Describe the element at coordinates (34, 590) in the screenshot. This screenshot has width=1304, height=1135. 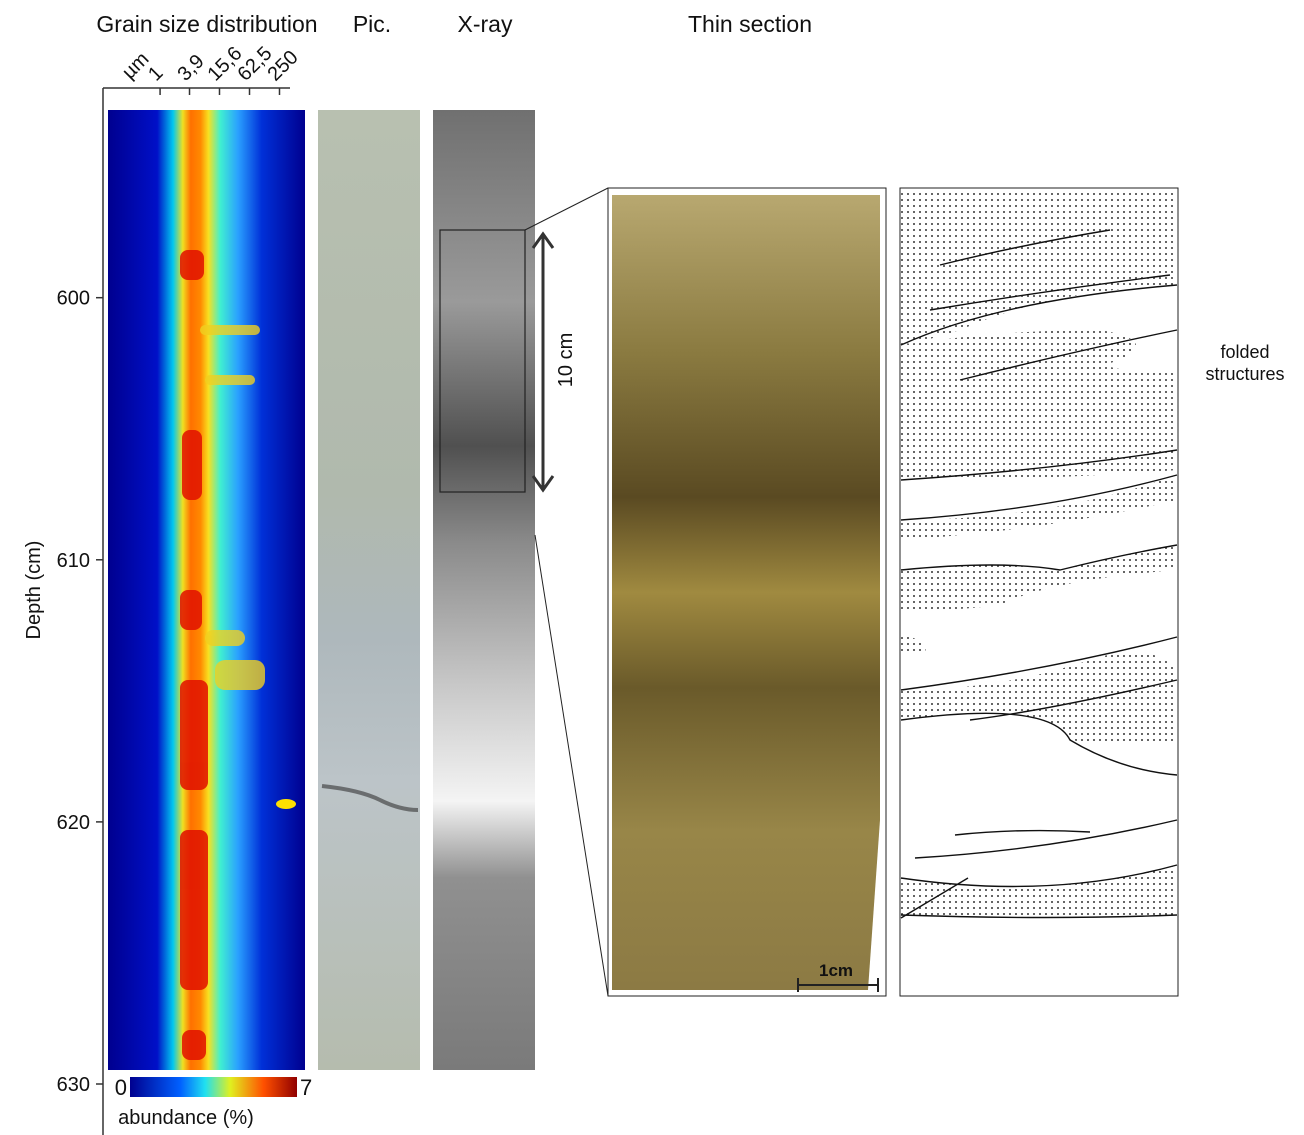
I see `y-axis-label: Depth (cm)` at that location.